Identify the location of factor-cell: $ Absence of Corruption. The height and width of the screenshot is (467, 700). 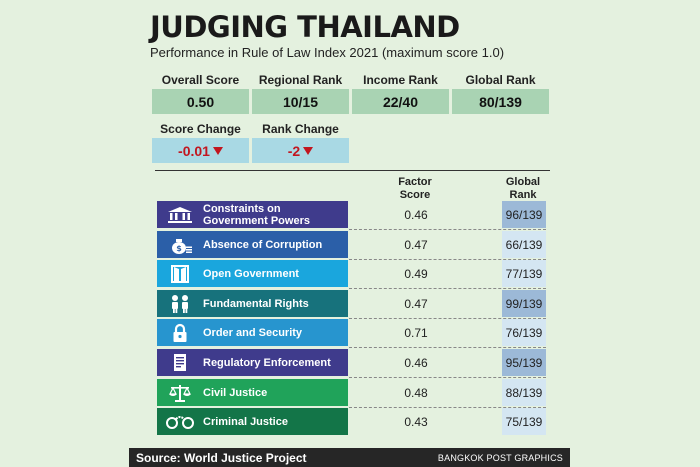
(252, 244).